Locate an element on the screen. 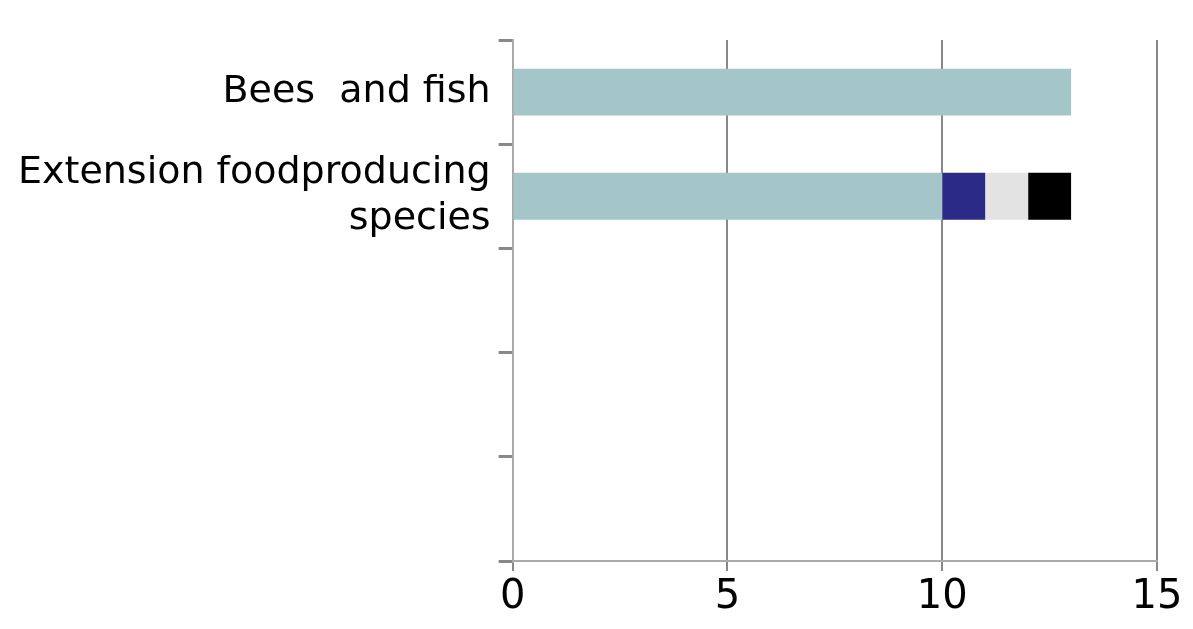  x-tick-label: 10 is located at coordinates (942, 594).